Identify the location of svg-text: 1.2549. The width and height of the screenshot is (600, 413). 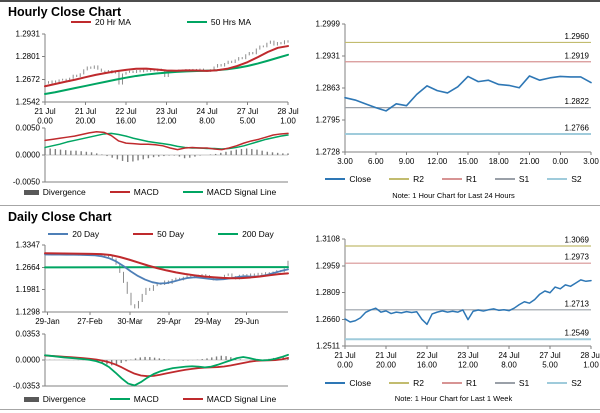
(577, 333).